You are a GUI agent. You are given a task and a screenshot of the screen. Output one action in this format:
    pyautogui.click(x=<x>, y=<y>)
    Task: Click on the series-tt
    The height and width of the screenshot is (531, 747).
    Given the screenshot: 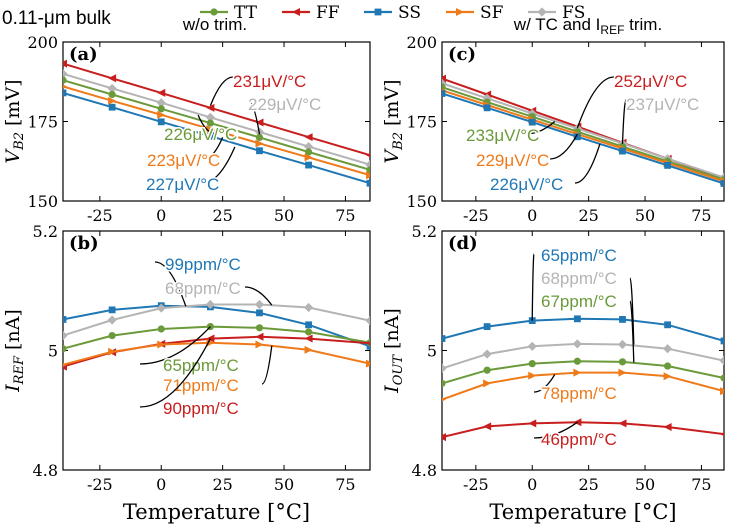 What is the action you would take?
    pyautogui.click(x=583, y=372)
    